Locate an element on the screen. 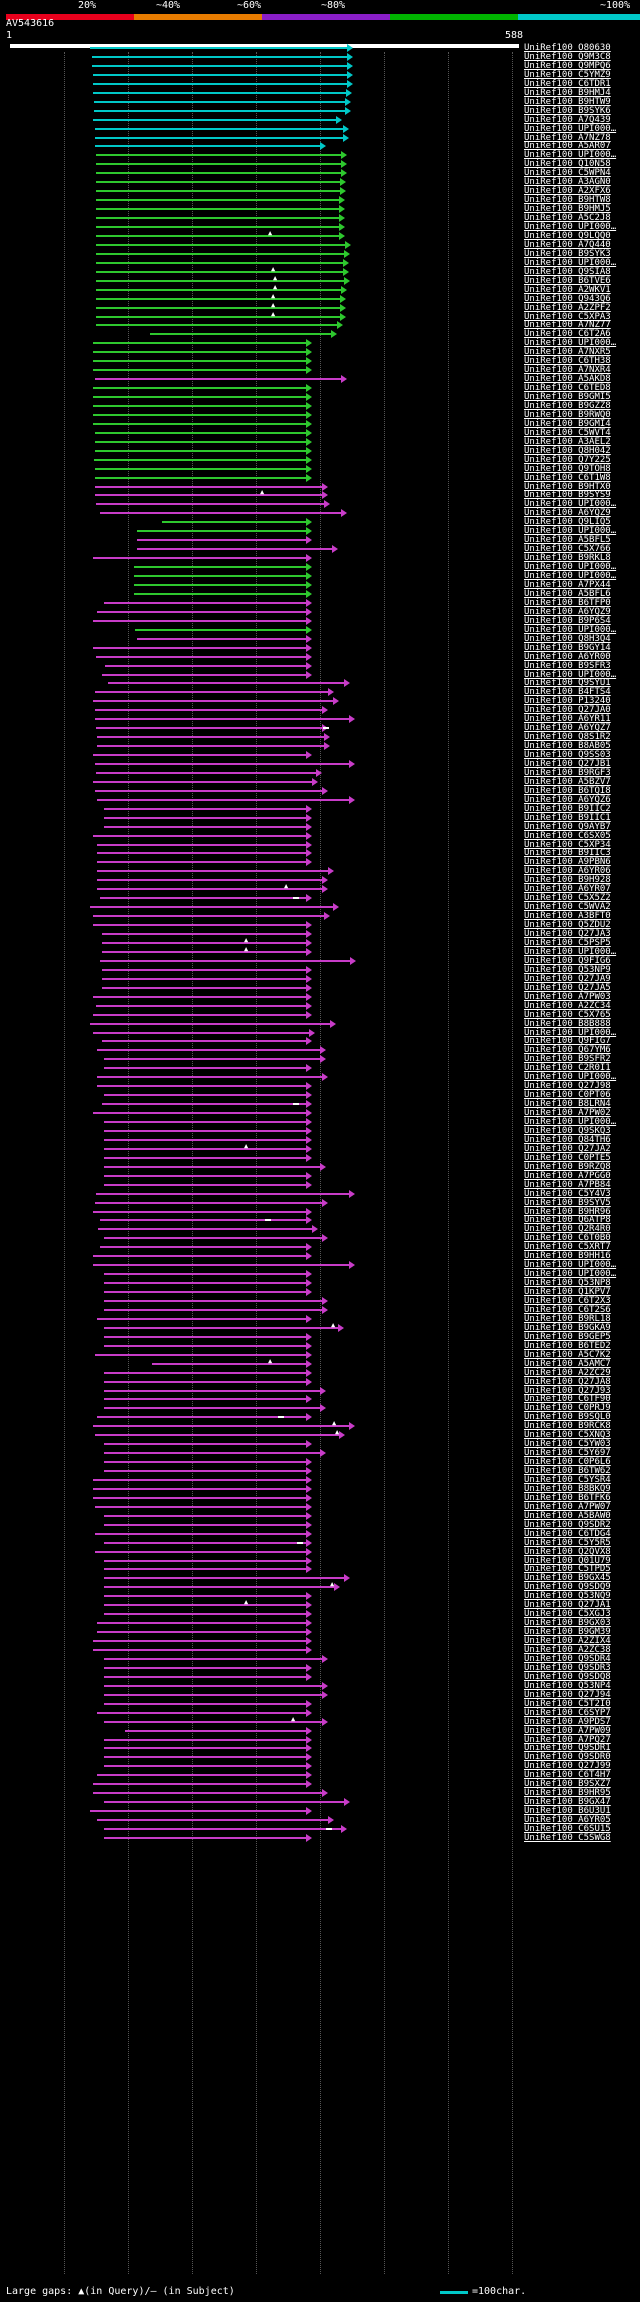  hit-label: UniRef100_Q27JA1 is located at coordinates (567, 1605).